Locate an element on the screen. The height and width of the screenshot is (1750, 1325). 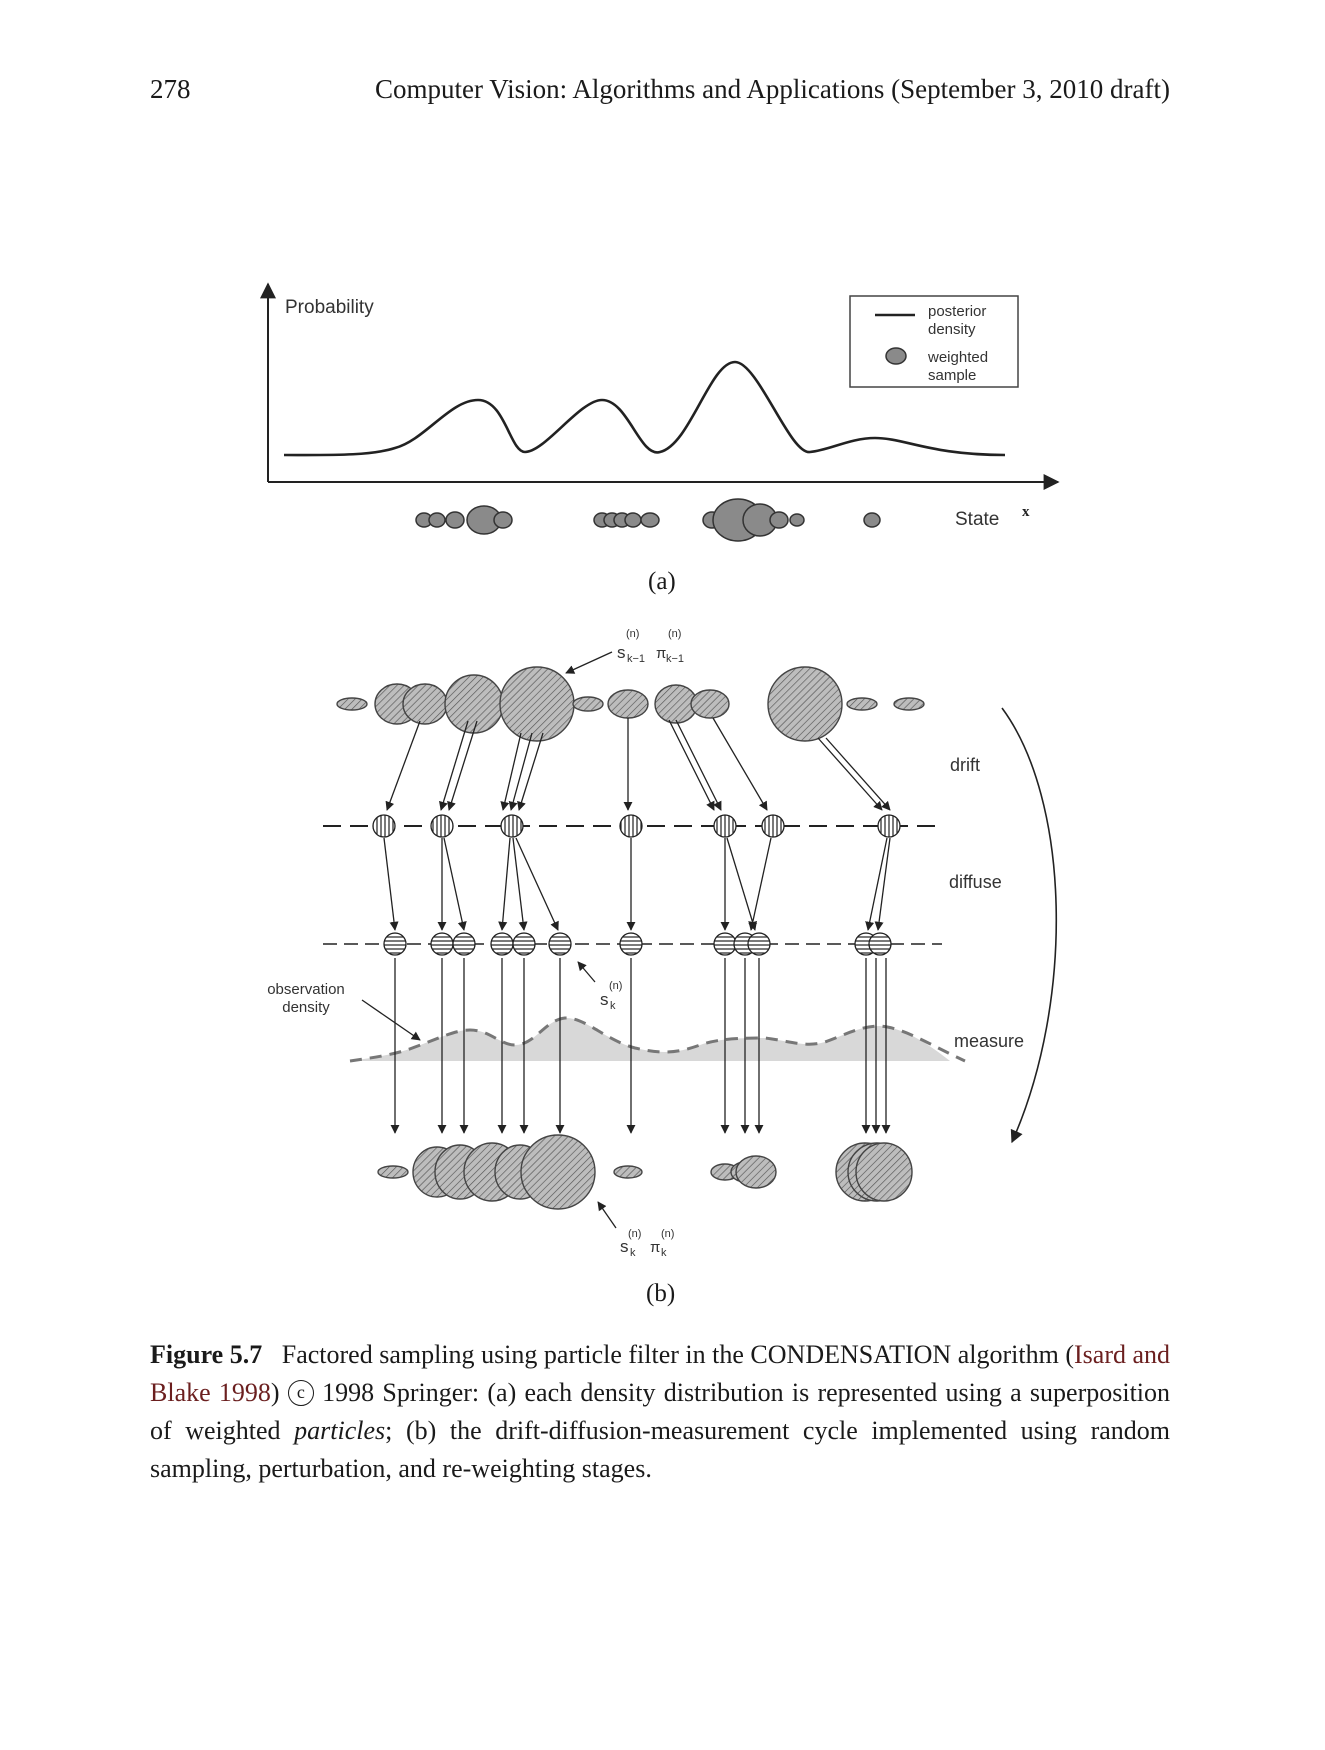
page-number: 278 is located at coordinates (170, 89).